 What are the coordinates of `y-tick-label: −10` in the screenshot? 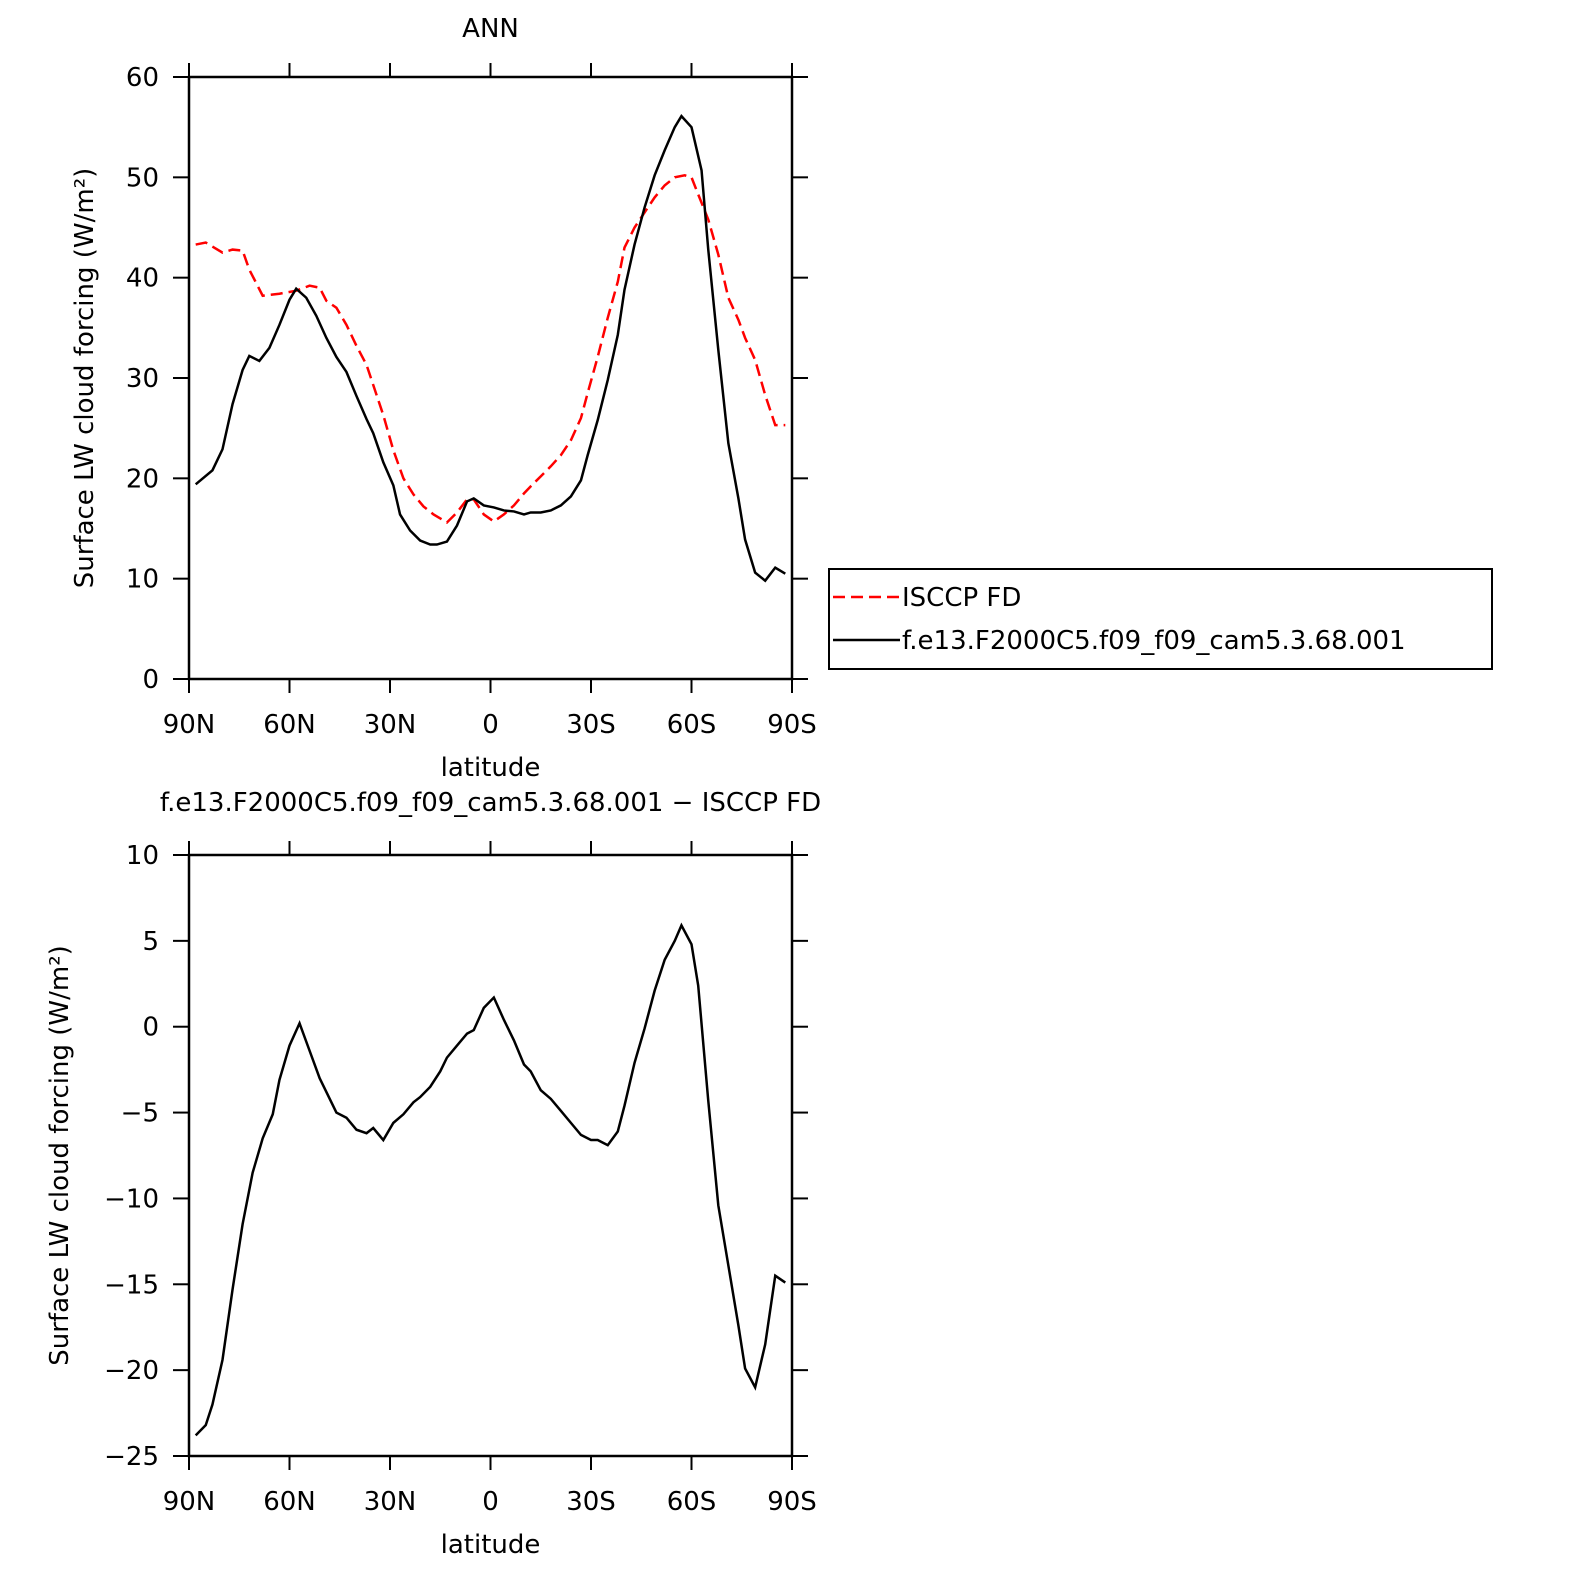 It's located at (131, 1199).